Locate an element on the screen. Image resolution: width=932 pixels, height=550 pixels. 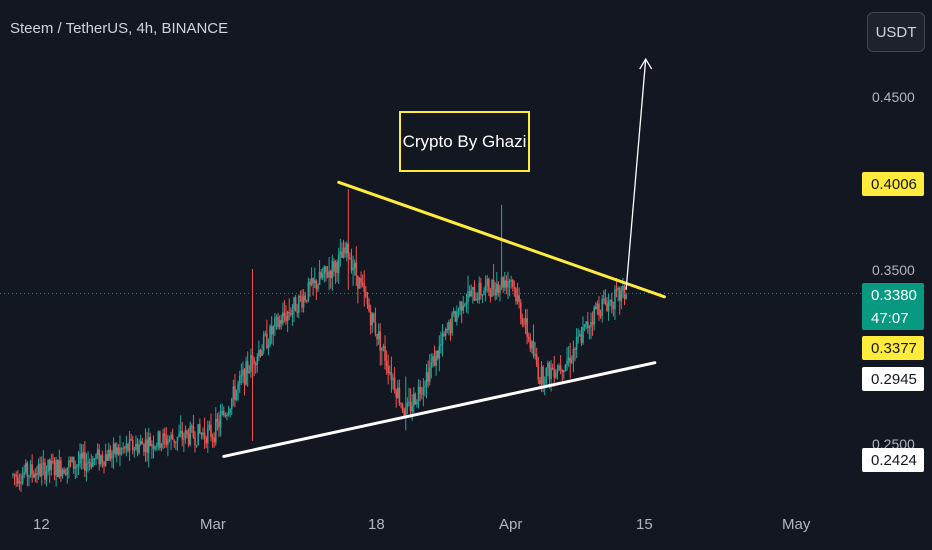
price-tick: 0.4500 is located at coordinates (893, 97).